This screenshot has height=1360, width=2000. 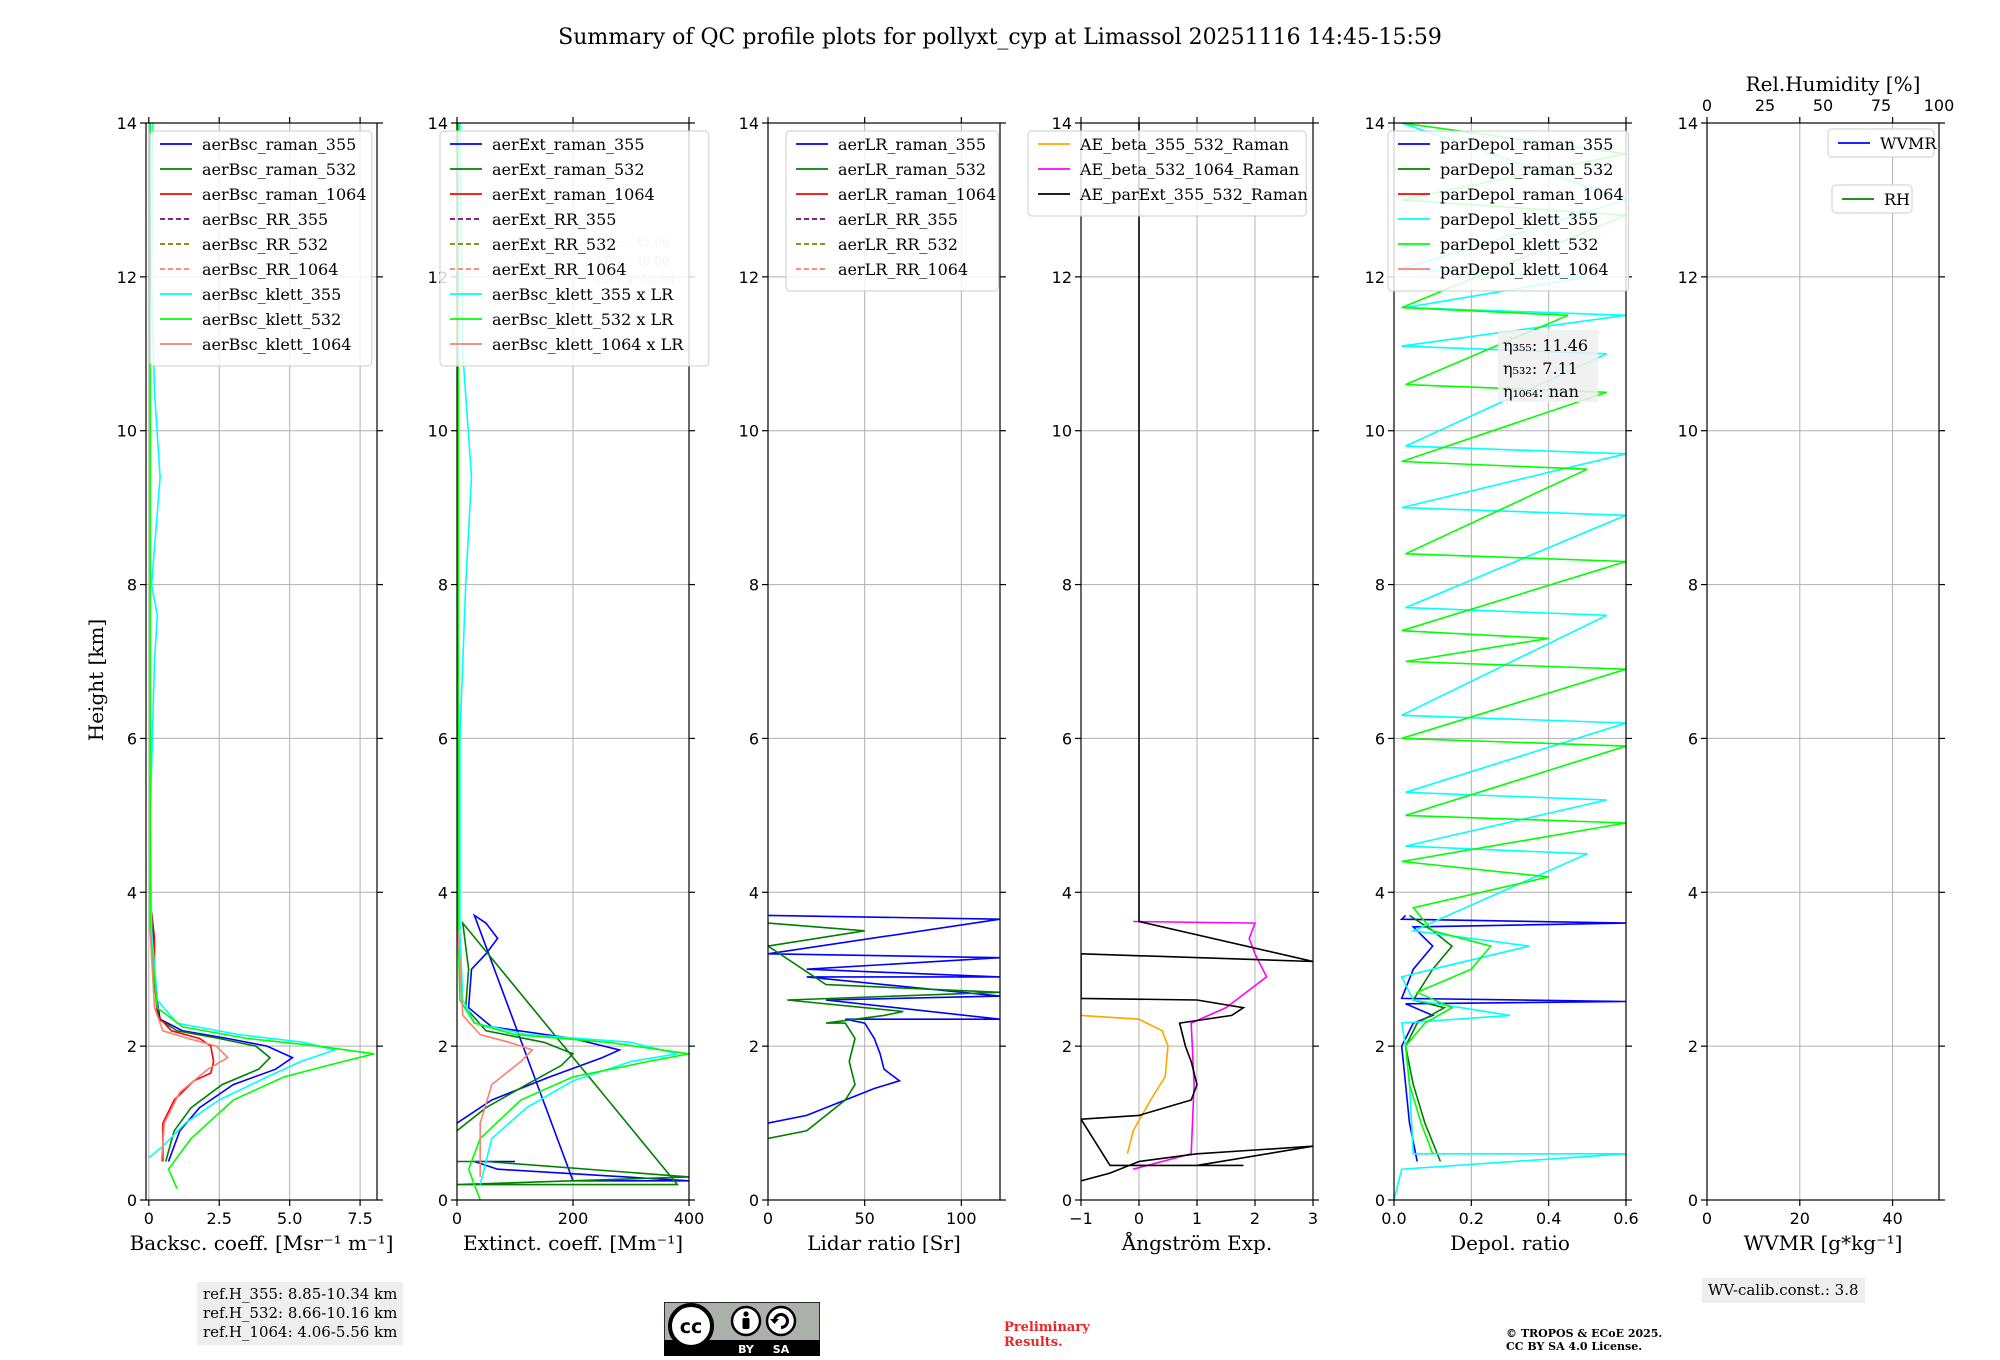 What do you see at coordinates (691, 1327) in the screenshot?
I see `cc-badge-main: cc` at bounding box center [691, 1327].